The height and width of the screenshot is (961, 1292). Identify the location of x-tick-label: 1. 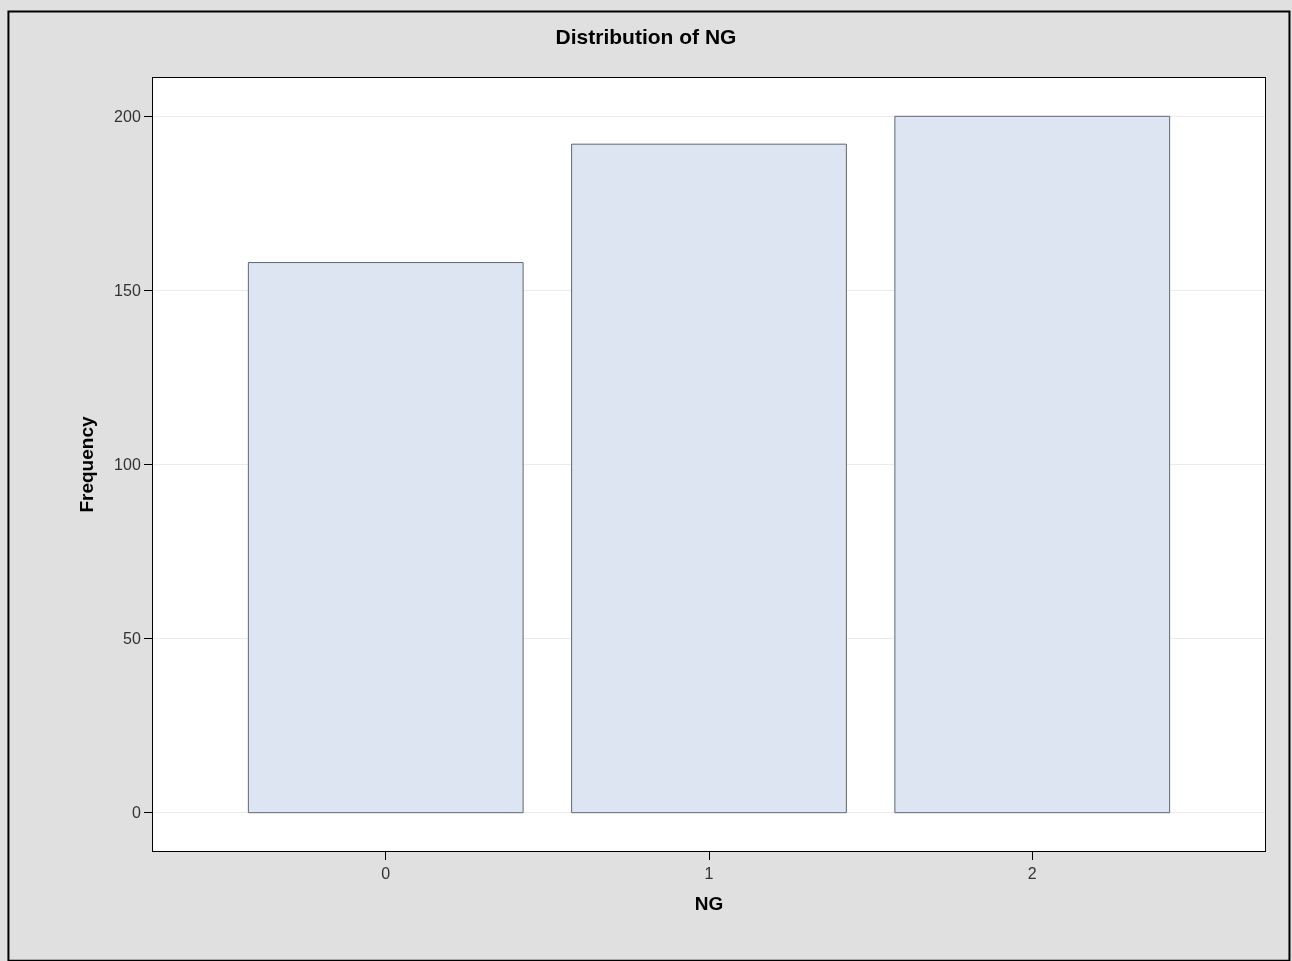
(709, 874).